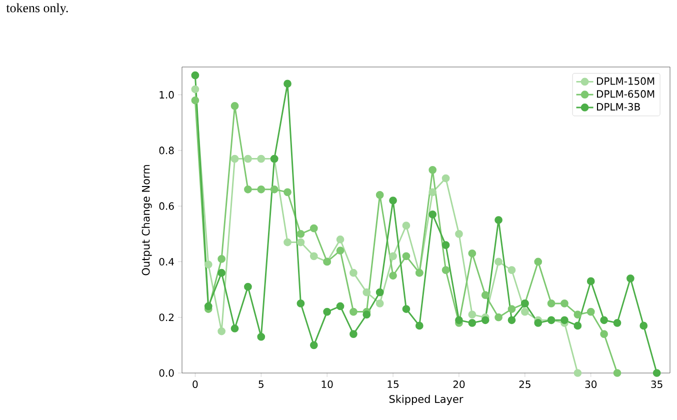 This screenshot has width=677, height=420. I want to click on legend-label: DPLM-3B, so click(618, 107).